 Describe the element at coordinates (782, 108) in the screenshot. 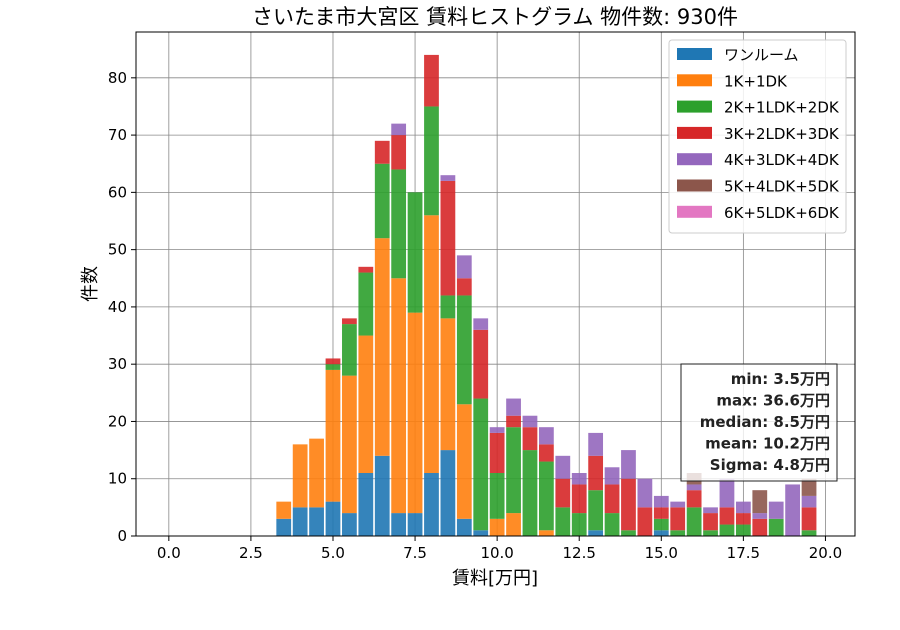

I see `legend-label: 2K+1LDK+2DK` at that location.